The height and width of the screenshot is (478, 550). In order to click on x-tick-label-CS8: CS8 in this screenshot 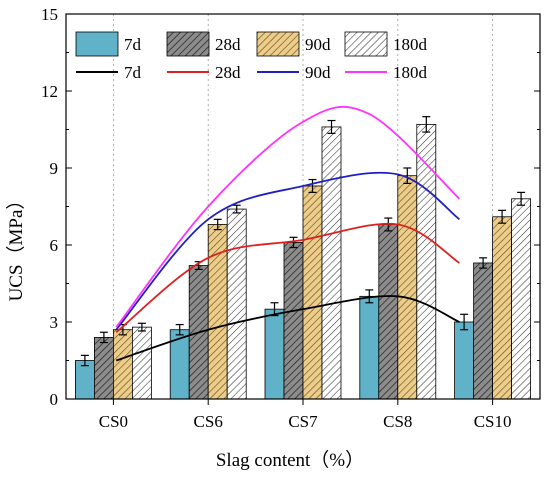, I will do `click(397, 421)`.